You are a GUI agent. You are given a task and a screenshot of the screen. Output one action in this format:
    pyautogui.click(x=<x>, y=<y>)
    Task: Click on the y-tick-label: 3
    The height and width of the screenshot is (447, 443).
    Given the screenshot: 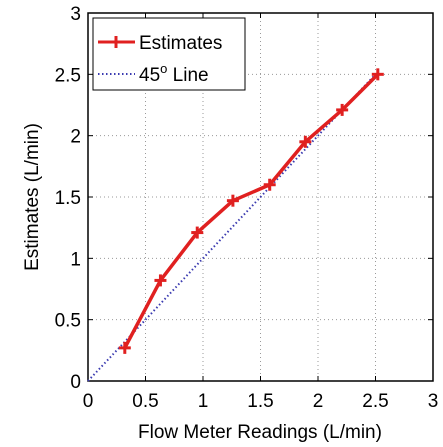 What is the action you would take?
    pyautogui.click(x=75, y=14)
    